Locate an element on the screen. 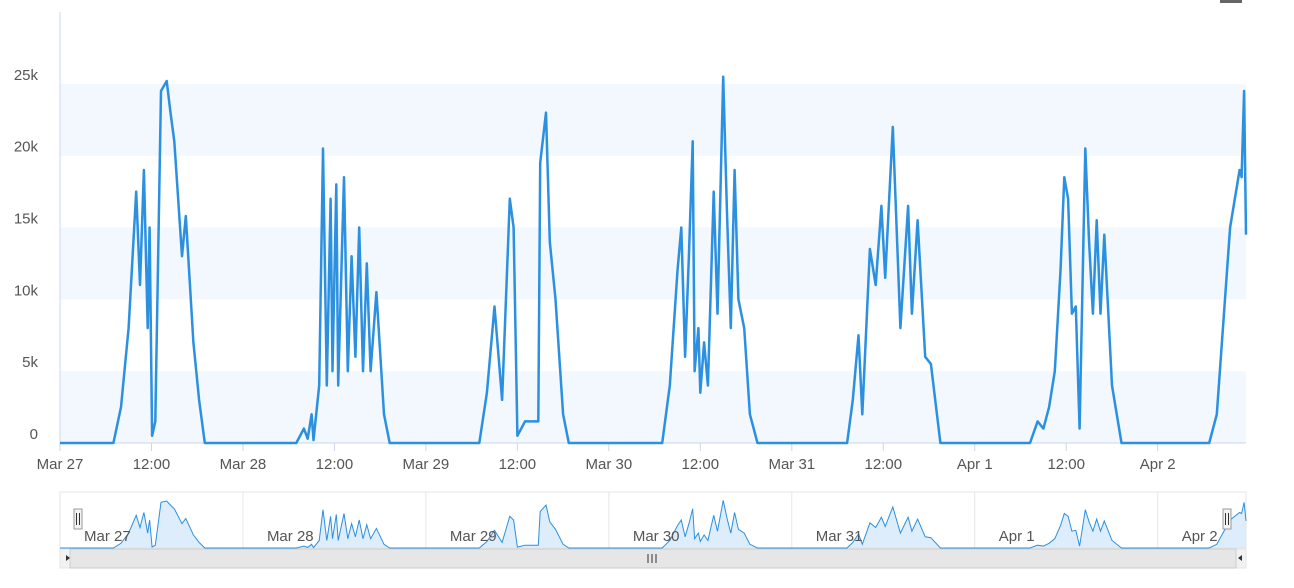 Image resolution: width=1294 pixels, height=588 pixels. y-tick-label: 10k is located at coordinates (26, 290).